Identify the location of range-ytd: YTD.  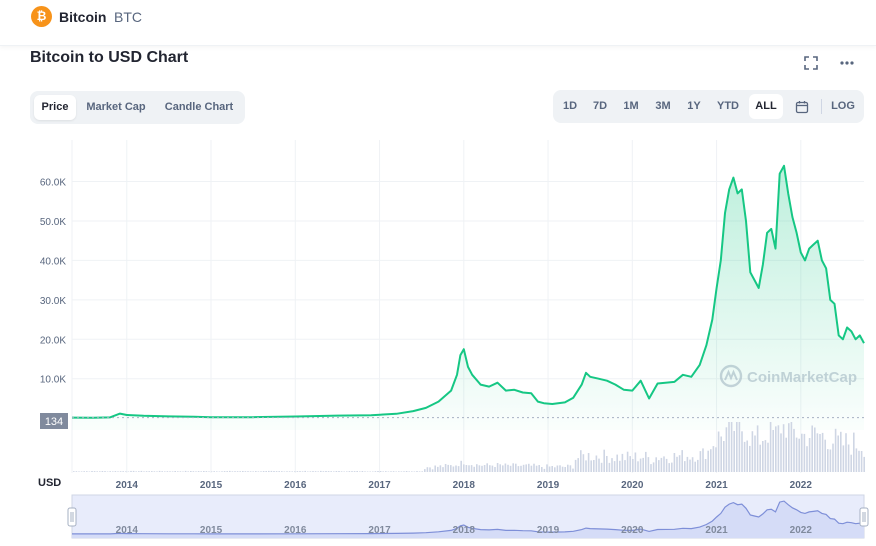
(728, 106).